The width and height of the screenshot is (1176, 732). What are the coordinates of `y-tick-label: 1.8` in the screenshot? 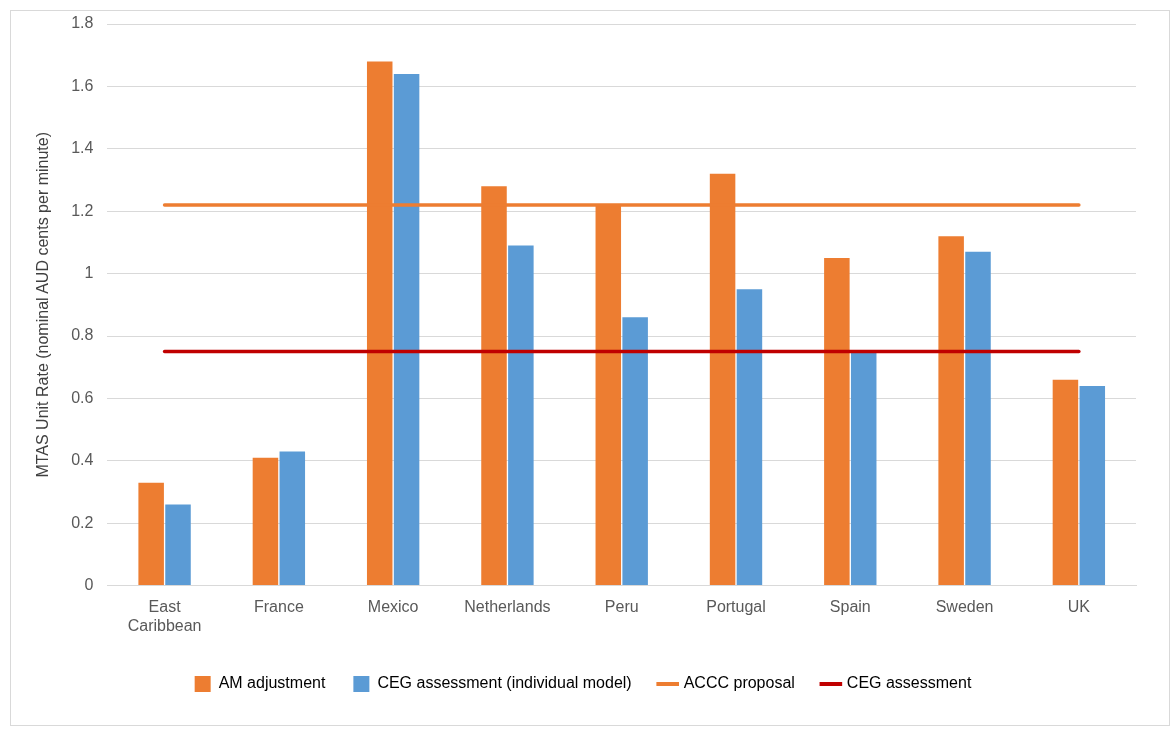 It's located at (82, 23).